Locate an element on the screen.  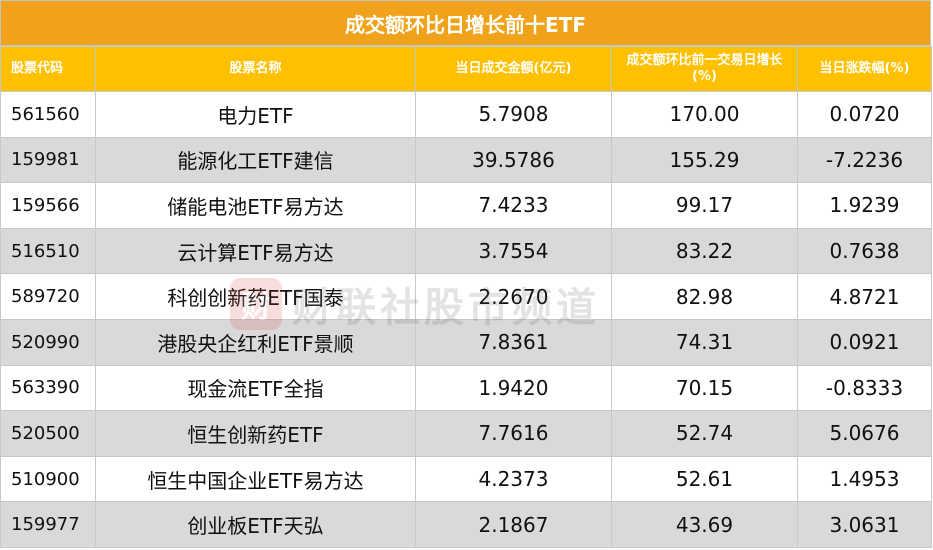
cell-change: -7.2236 is located at coordinates (864, 160).